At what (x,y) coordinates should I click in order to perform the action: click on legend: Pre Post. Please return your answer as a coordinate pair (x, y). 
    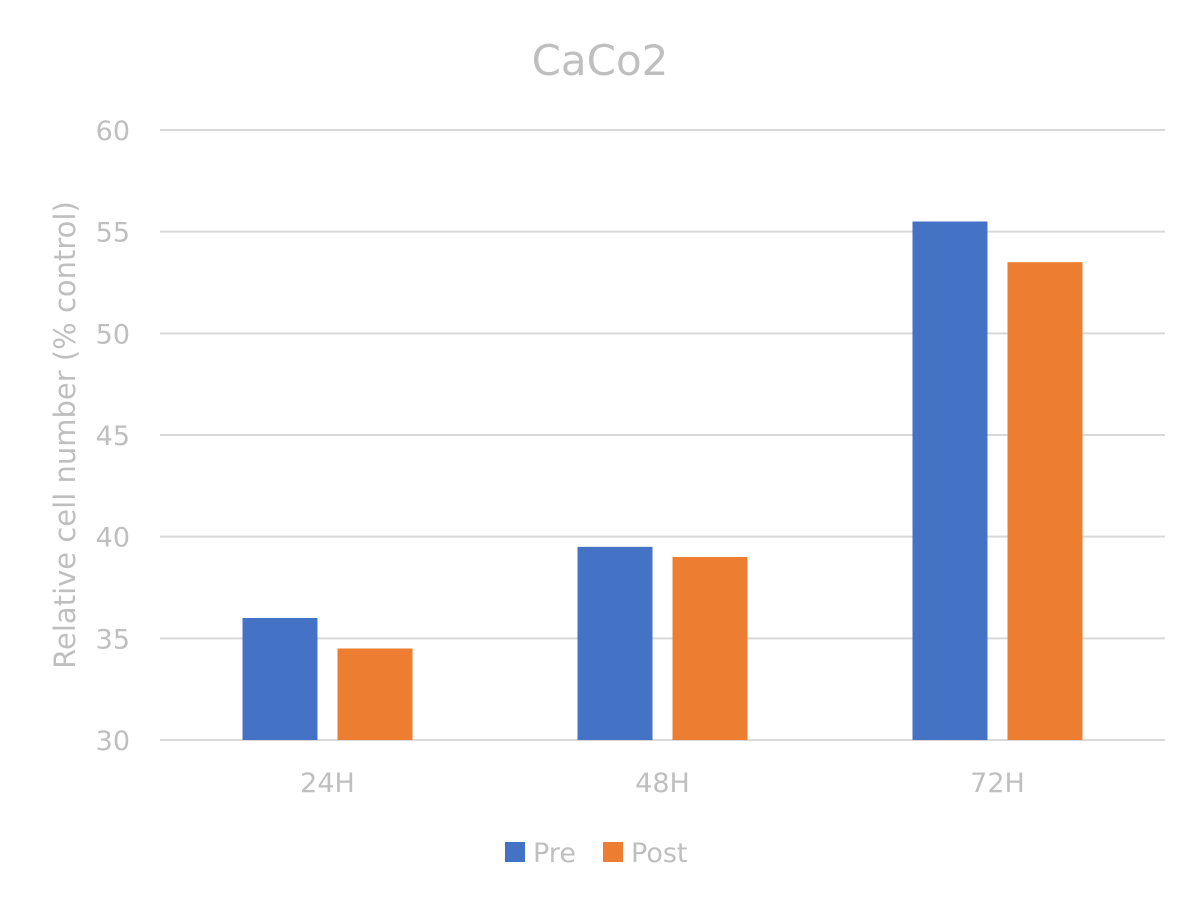
    Looking at the image, I should click on (596, 853).